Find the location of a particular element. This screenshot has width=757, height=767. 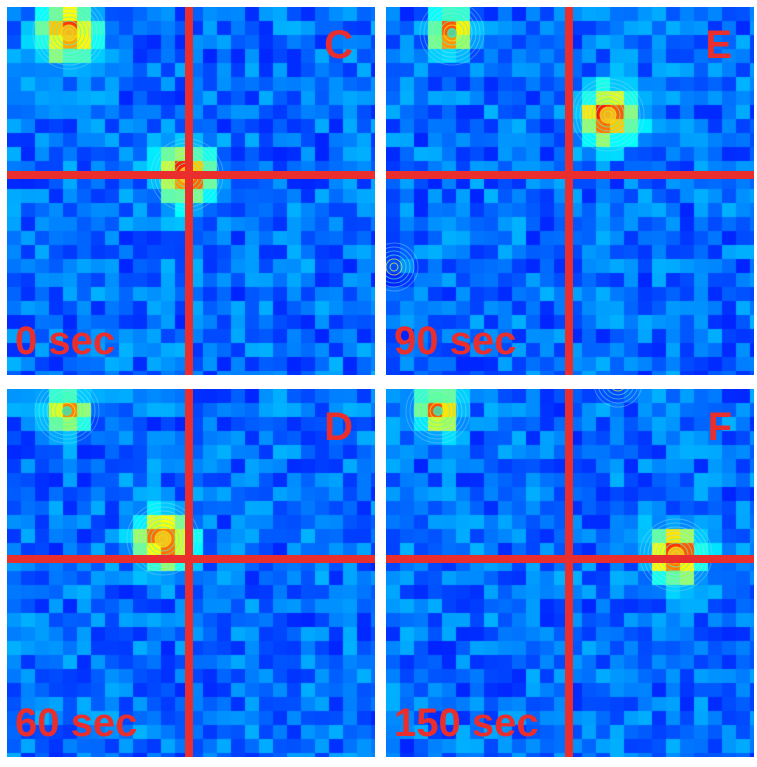

time-label: 150 sec is located at coordinates (466, 723).